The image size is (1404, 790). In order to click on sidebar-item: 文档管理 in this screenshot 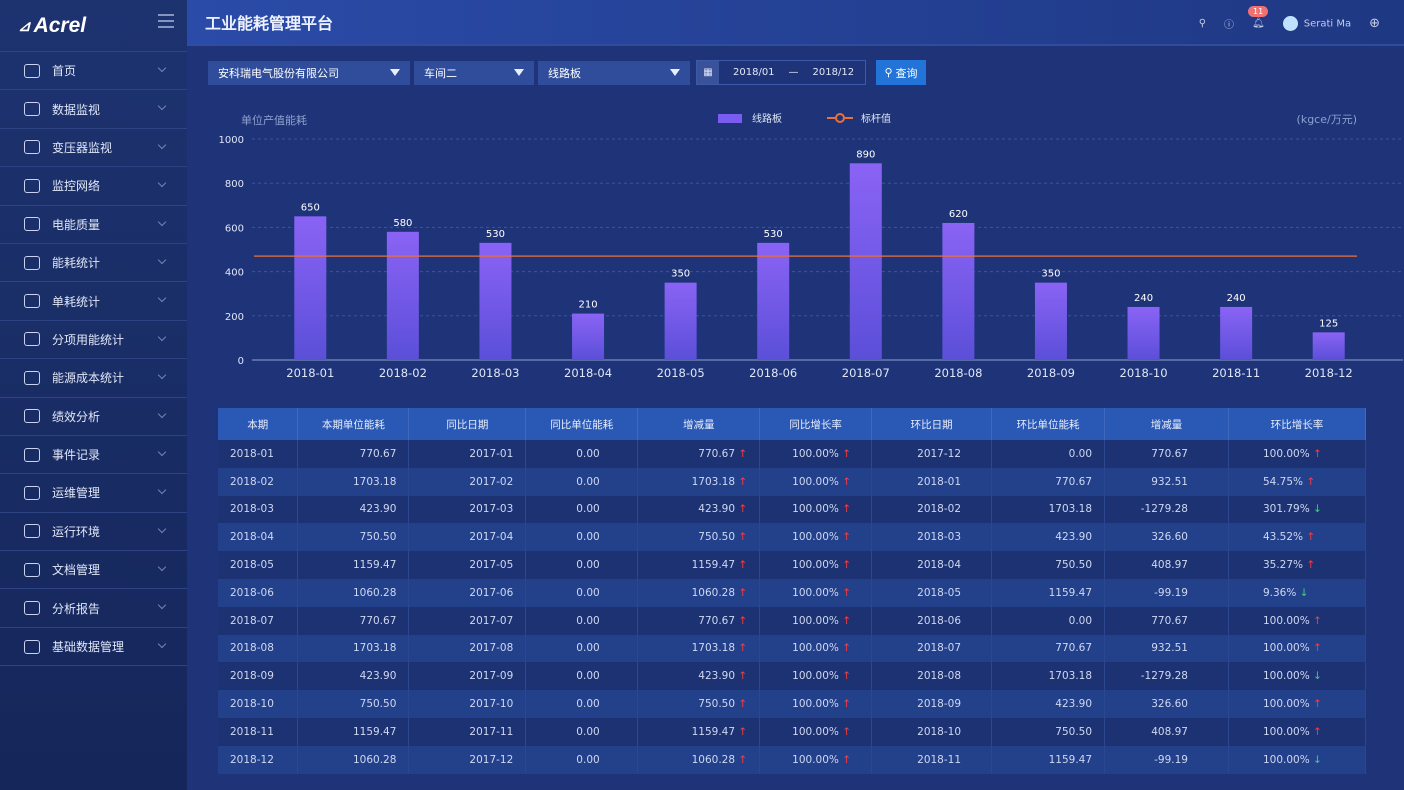, I will do `click(93, 570)`.